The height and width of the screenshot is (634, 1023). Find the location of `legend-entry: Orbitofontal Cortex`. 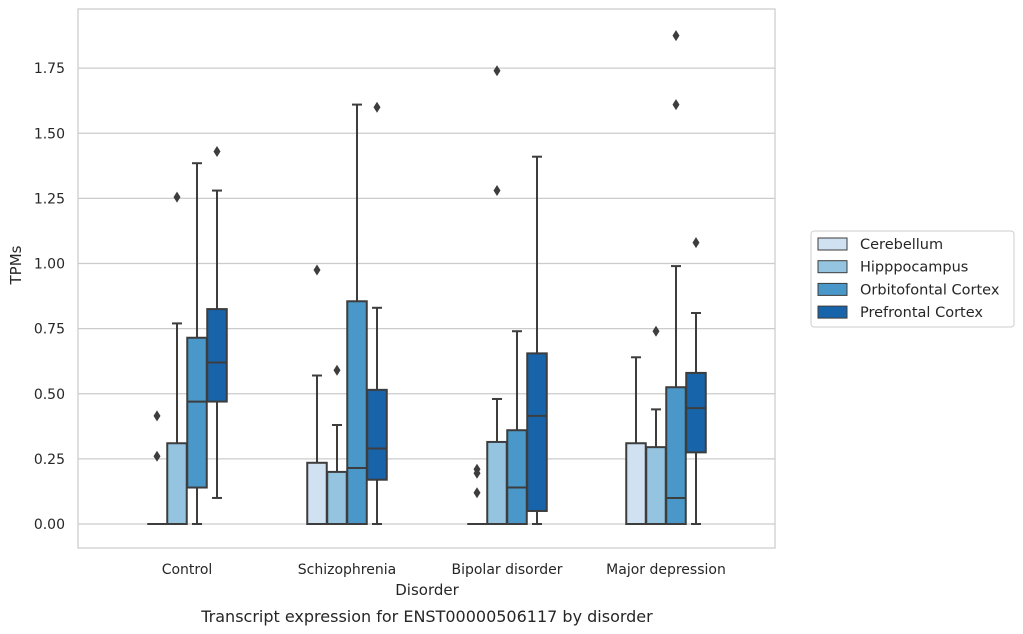

legend-entry: Orbitofontal Cortex is located at coordinates (930, 290).